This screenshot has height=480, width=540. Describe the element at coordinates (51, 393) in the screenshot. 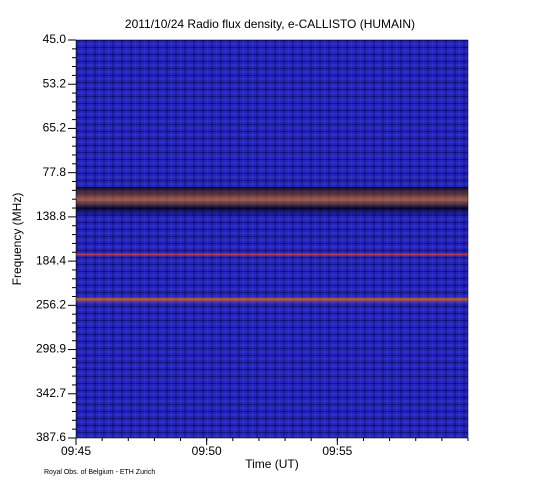

I see `y-tick-label: 342.7` at that location.